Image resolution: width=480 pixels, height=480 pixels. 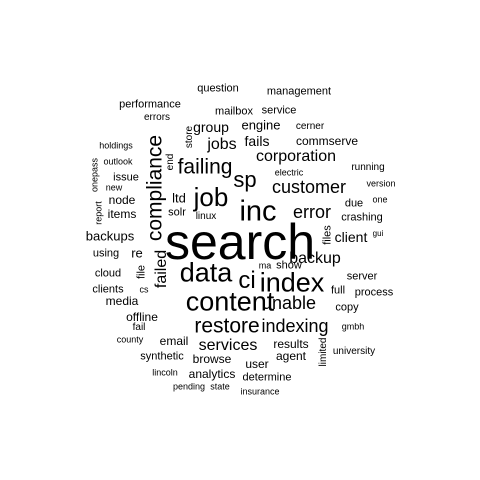 I want to click on word-analytics: analytics, so click(x=212, y=374).